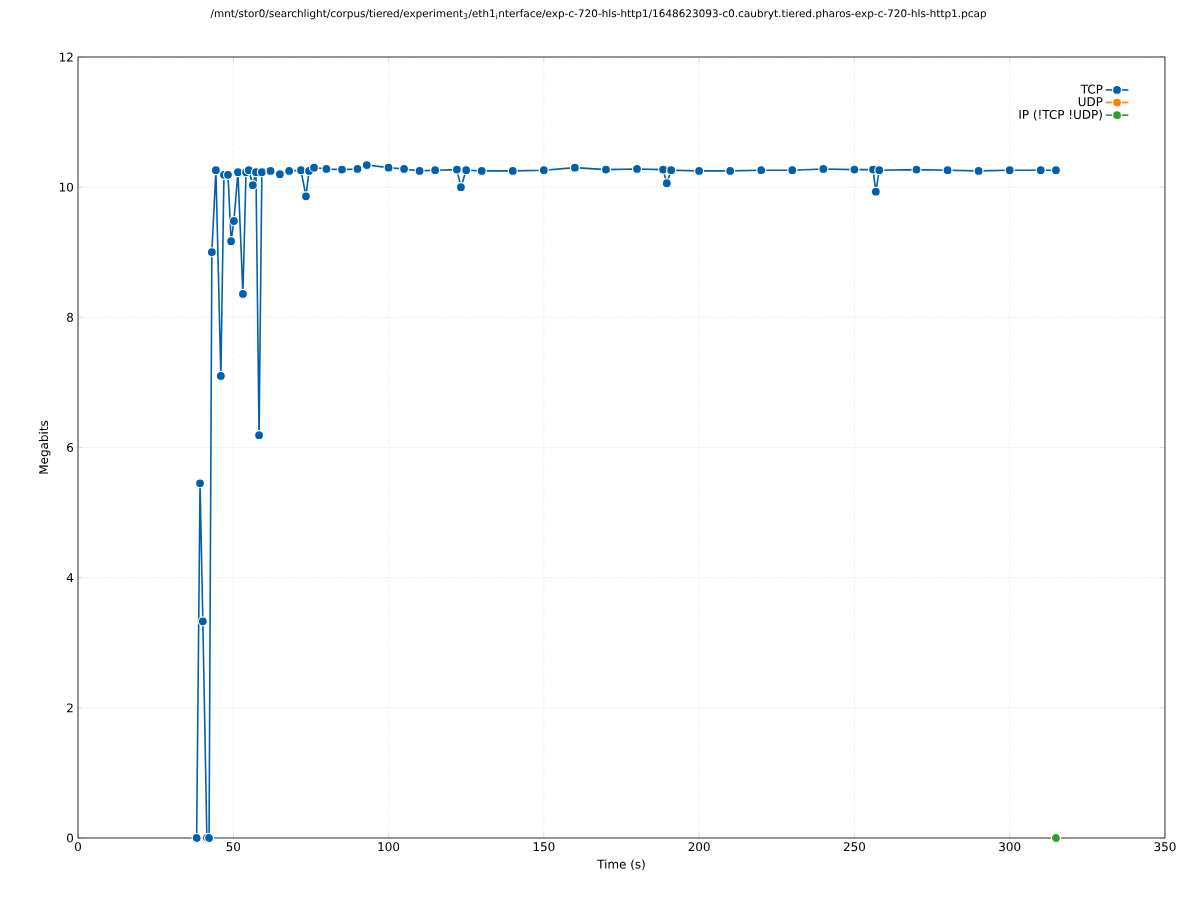  I want to click on legend-label: UDP, so click(1090, 102).